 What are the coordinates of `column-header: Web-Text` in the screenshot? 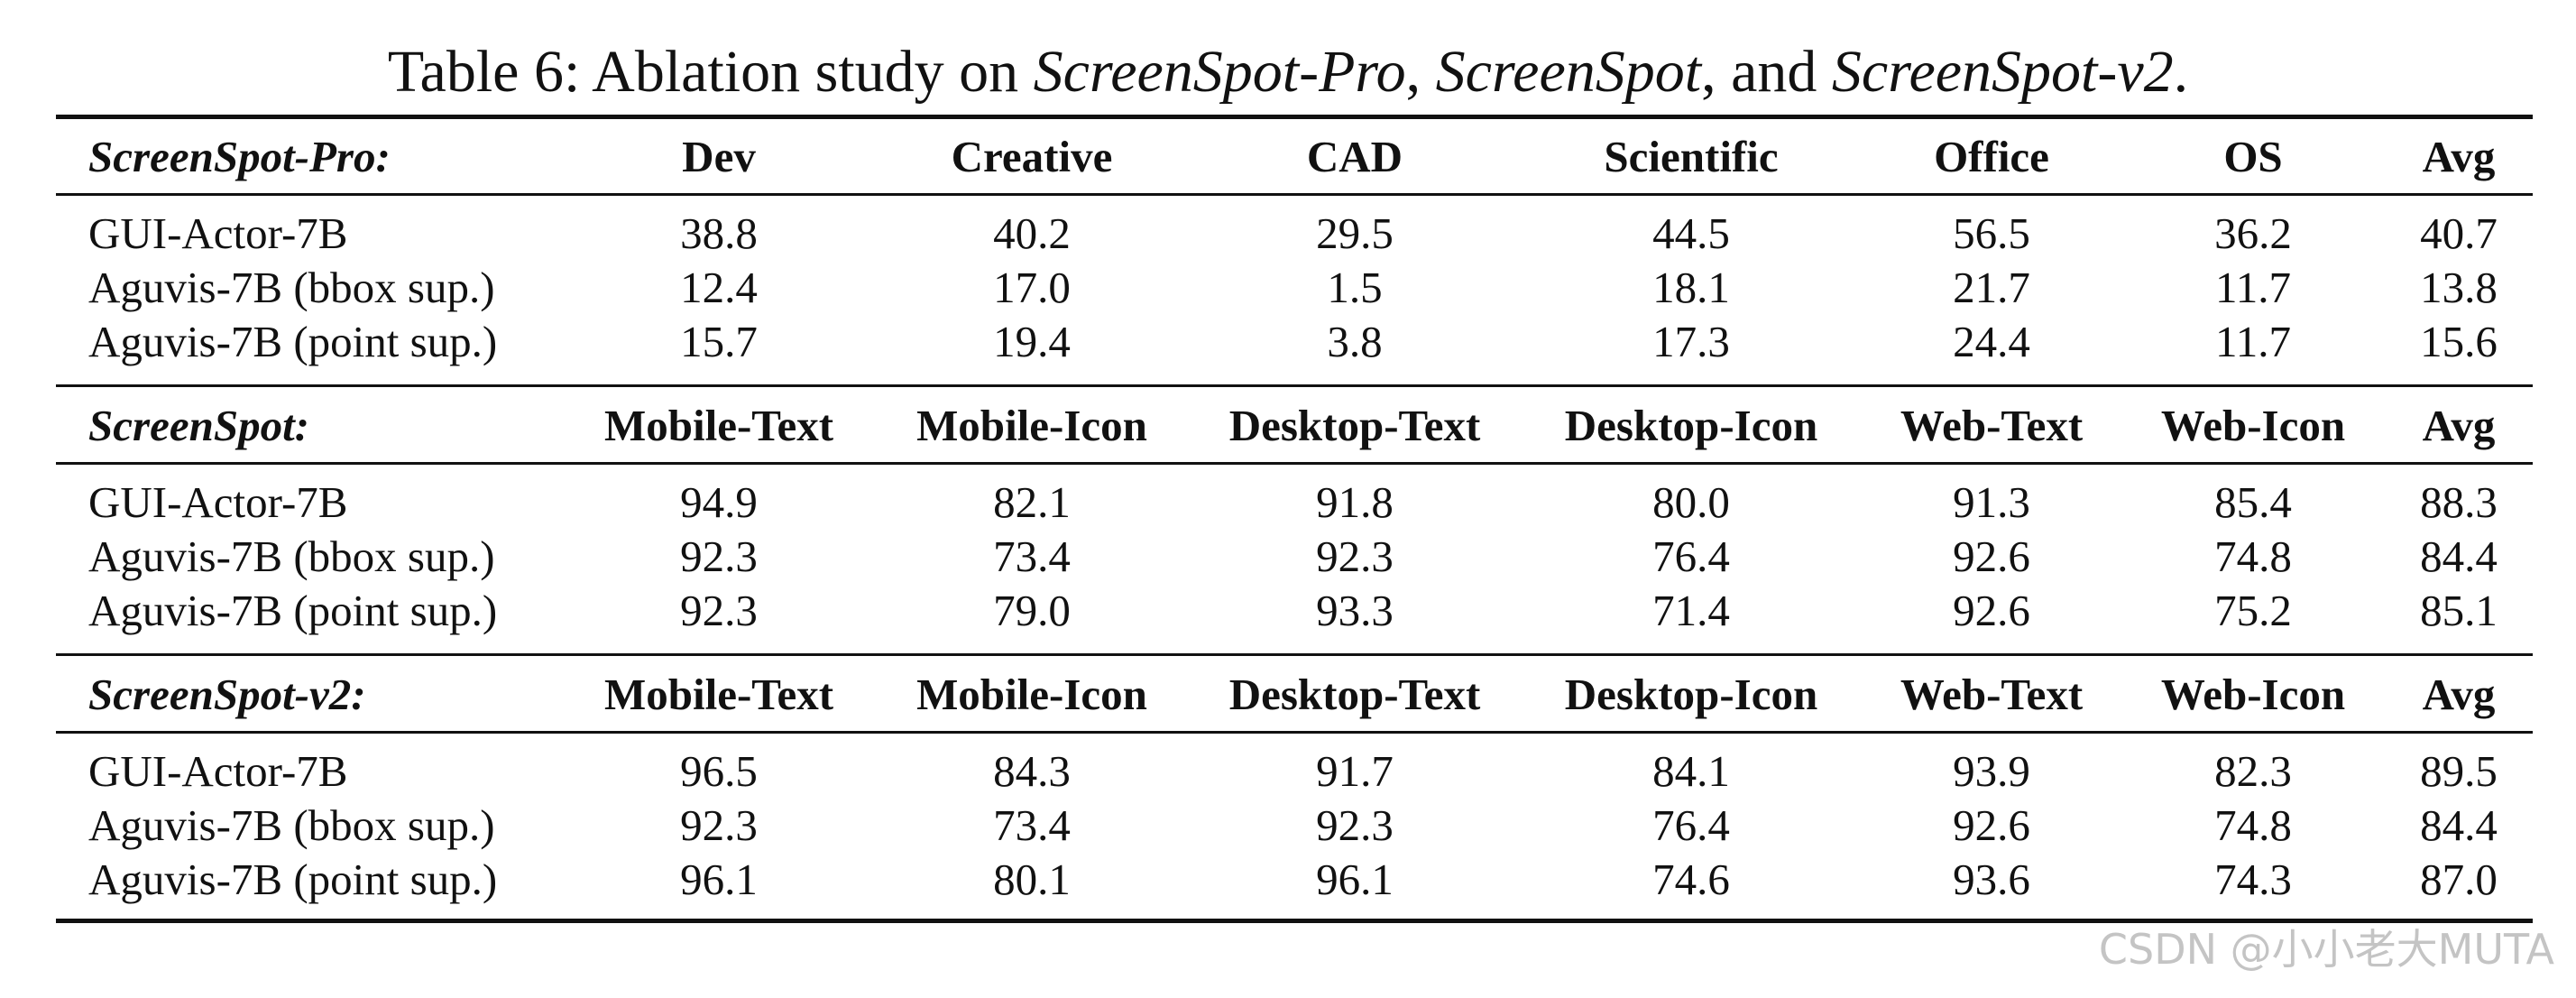 It's located at (1992, 425).